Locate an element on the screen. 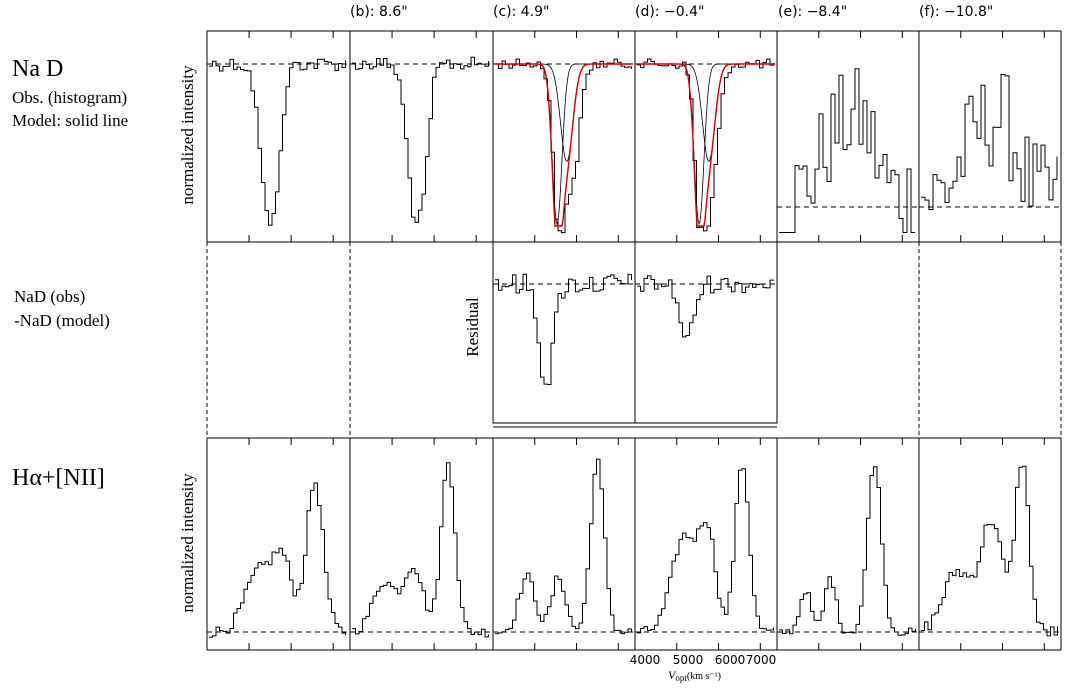 This screenshot has width=1065, height=690. ylabel-top: normalized intensity is located at coordinates (187, 135).